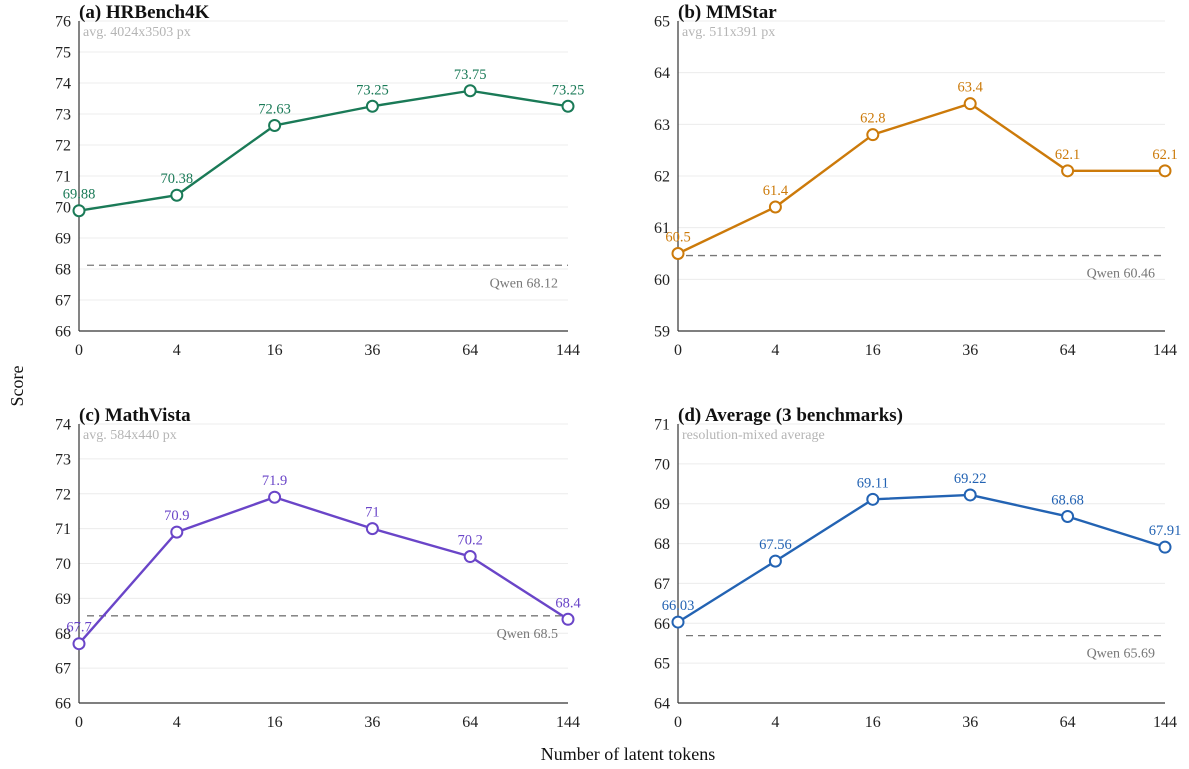  I want to click on data-label: 67.56, so click(775, 545).